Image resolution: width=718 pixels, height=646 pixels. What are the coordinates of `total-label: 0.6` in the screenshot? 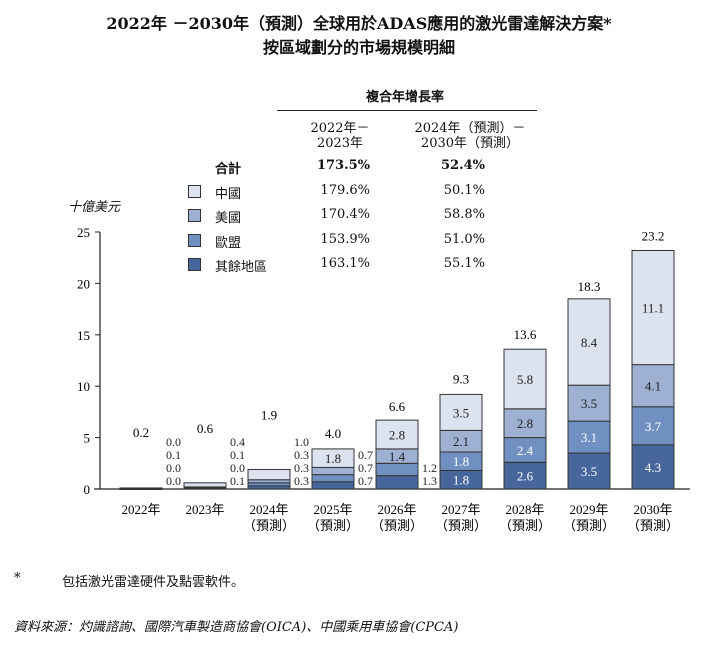 It's located at (205, 428).